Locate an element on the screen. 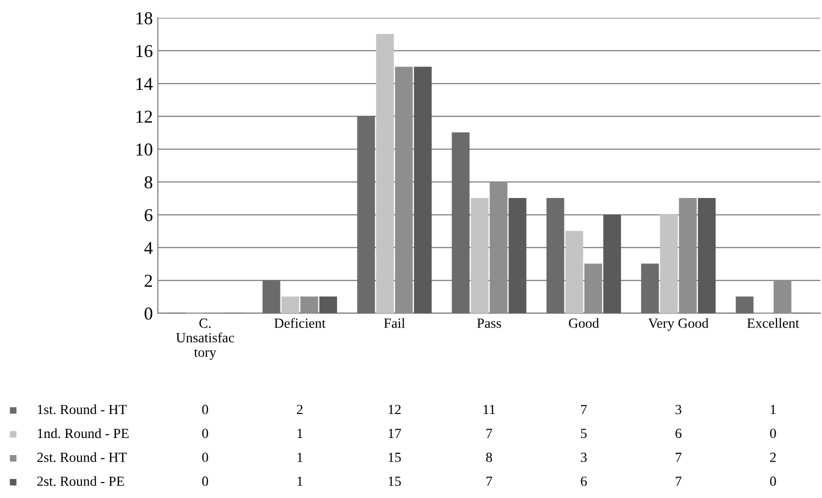 The height and width of the screenshot is (498, 822). y-tick-label: 8 is located at coordinates (148, 182).